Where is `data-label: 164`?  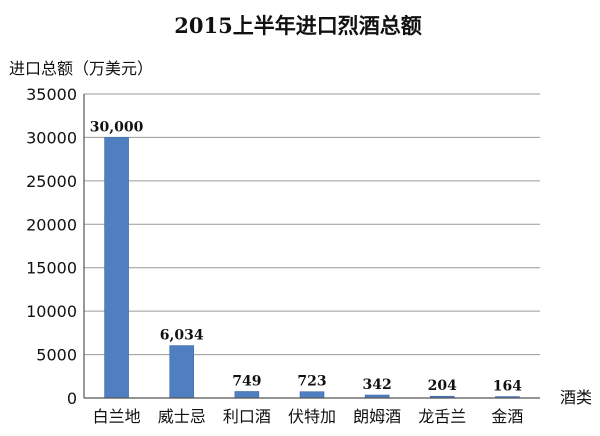
data-label: 164 is located at coordinates (507, 387).